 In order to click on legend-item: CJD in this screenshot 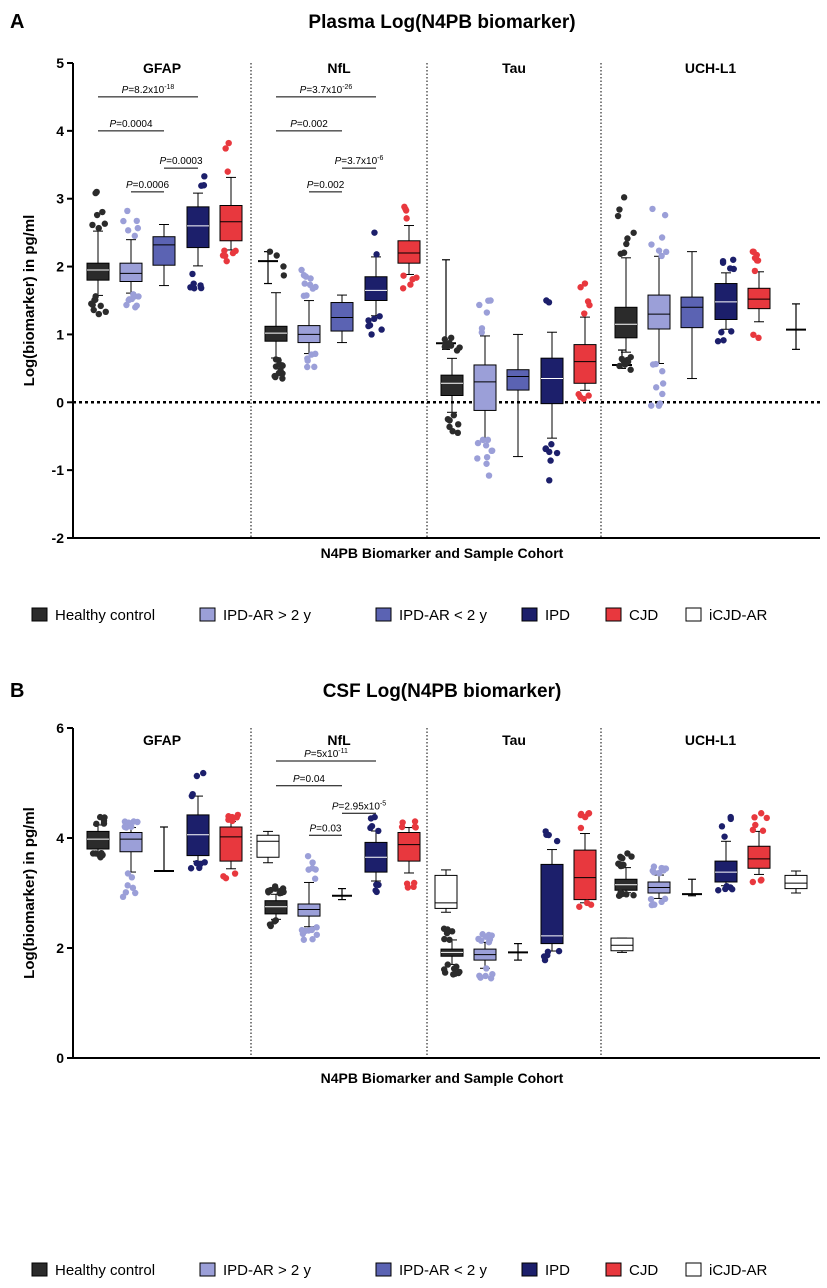, I will do `click(631, 615)`.